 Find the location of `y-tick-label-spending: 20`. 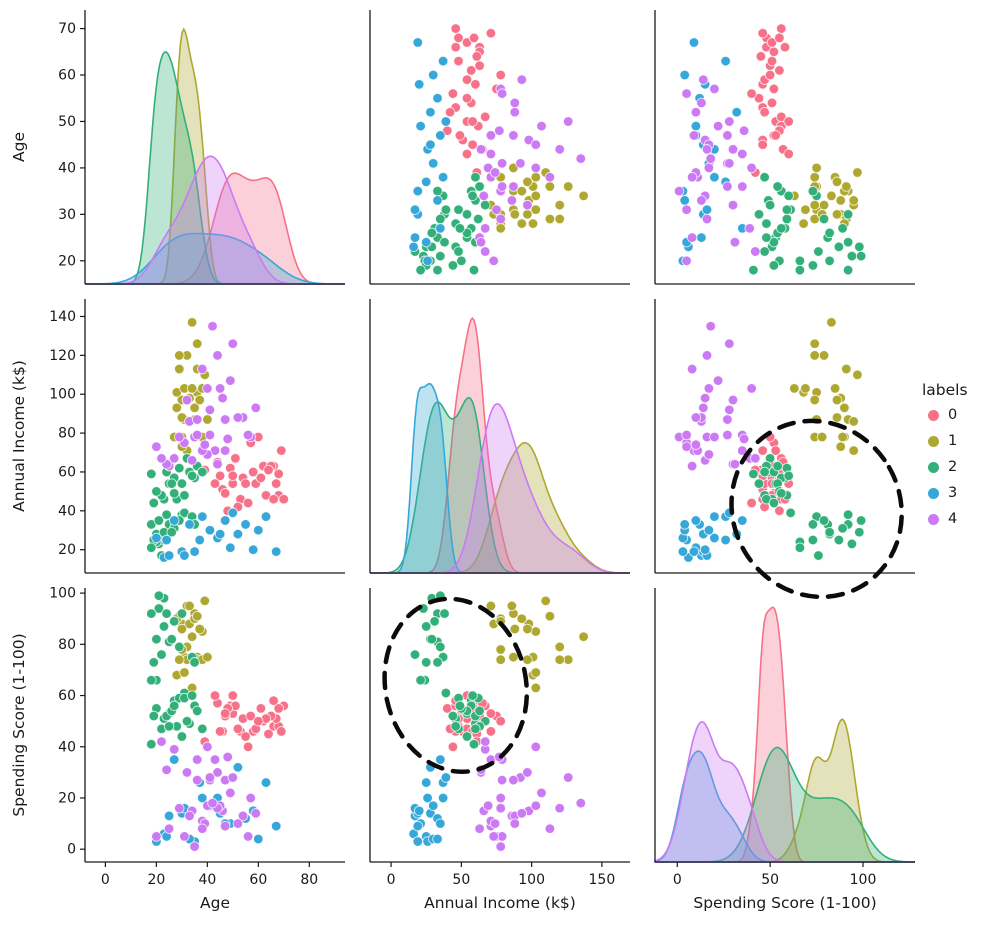

y-tick-label-spending: 20 is located at coordinates (67, 798).